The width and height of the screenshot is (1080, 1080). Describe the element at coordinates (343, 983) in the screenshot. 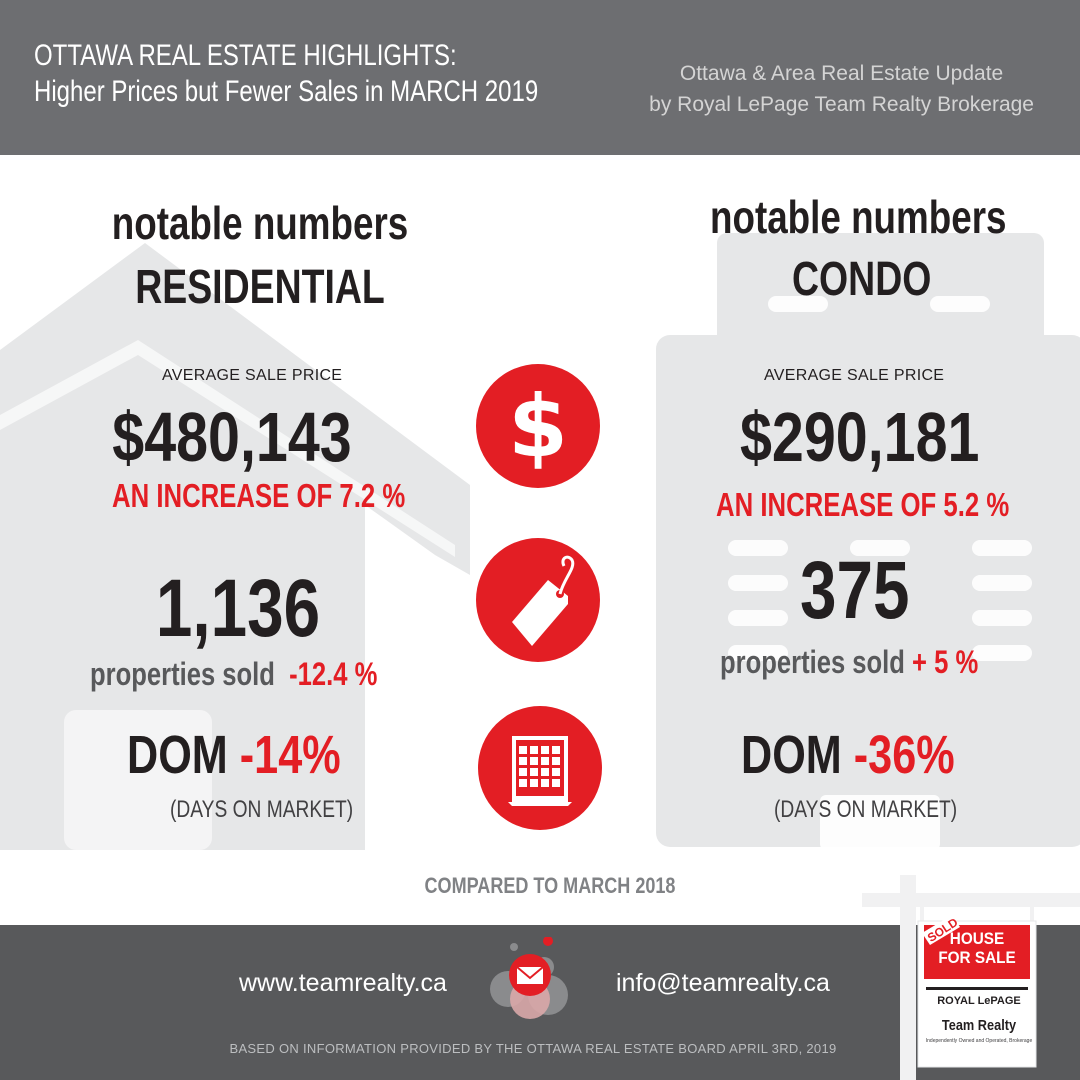

I see `website-link: www.teamrealty.ca` at that location.